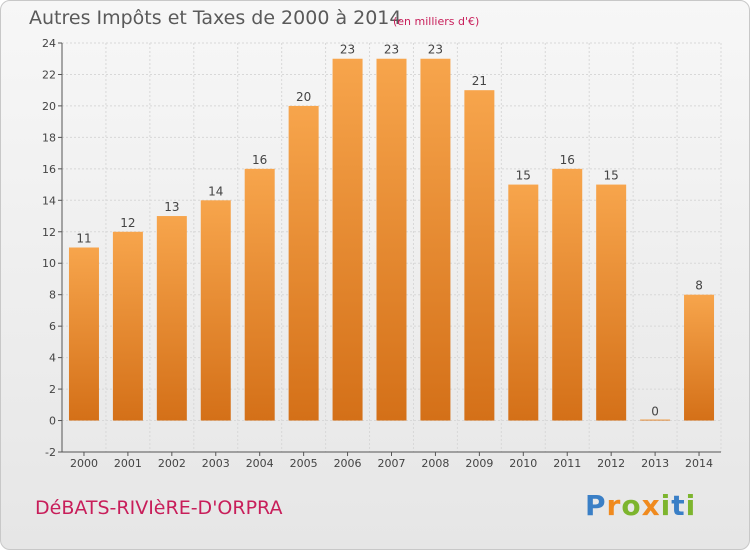 This screenshot has width=750, height=550. Describe the element at coordinates (596, 505) in the screenshot. I see `logo-letter: P` at that location.